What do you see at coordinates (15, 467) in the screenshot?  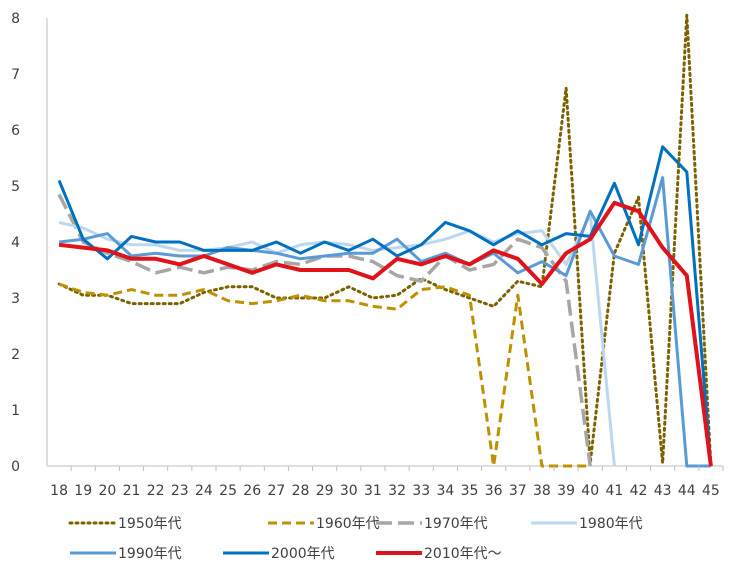 I see `y-tick-label: 0` at bounding box center [15, 467].